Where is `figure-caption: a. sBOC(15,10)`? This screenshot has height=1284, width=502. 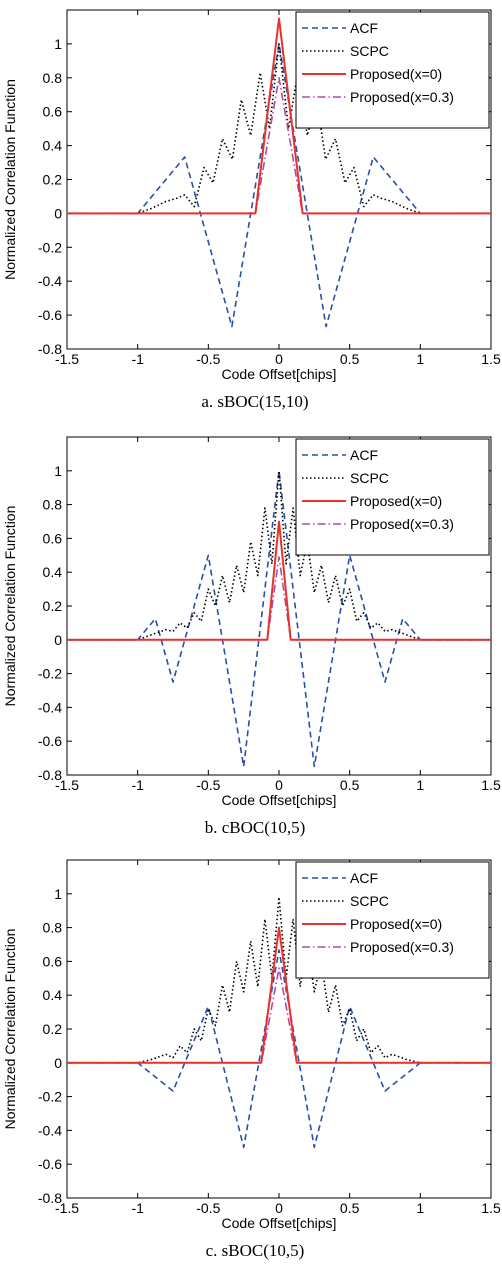 figure-caption: a. sBOC(15,10) is located at coordinates (254, 401).